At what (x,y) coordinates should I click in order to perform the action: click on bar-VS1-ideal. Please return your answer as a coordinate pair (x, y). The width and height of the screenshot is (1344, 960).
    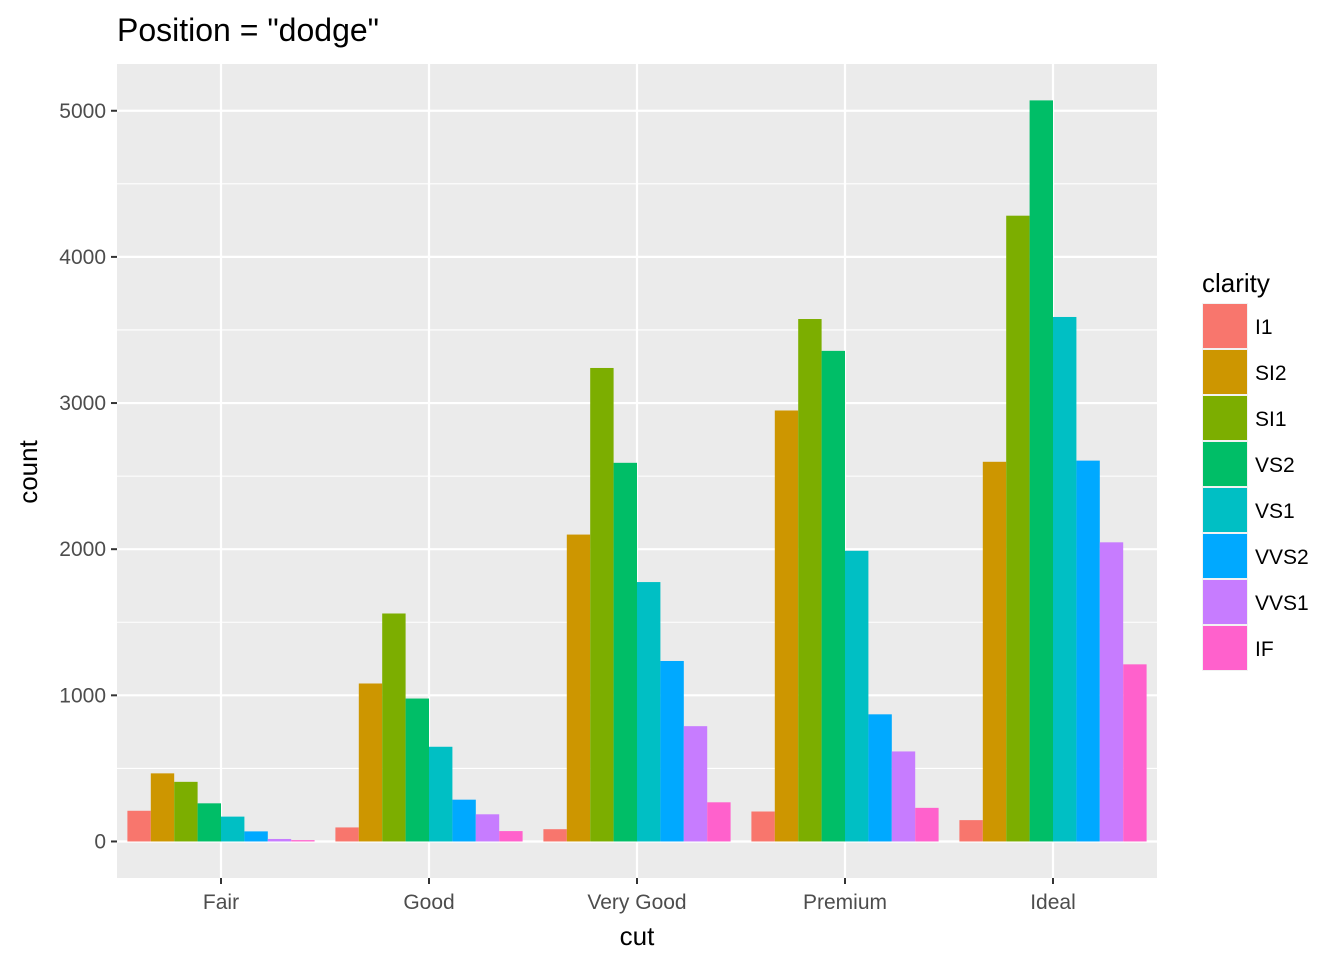
    Looking at the image, I should click on (1065, 579).